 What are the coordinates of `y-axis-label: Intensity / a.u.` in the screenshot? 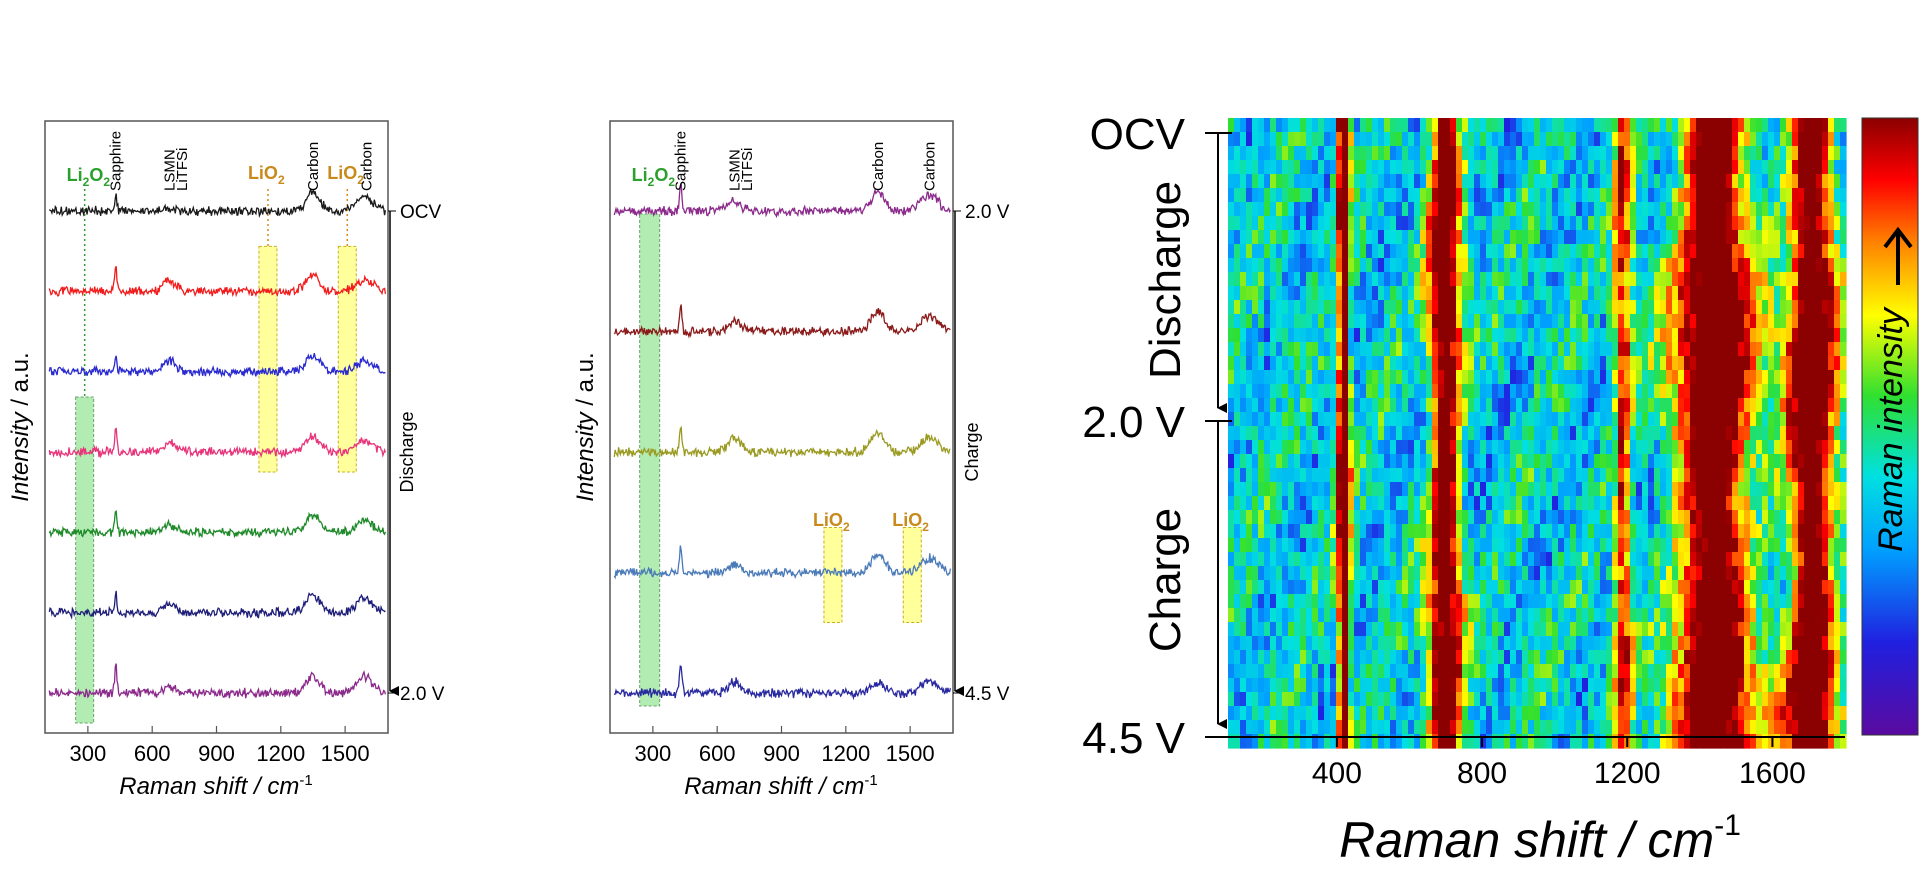 It's located at (585, 426).